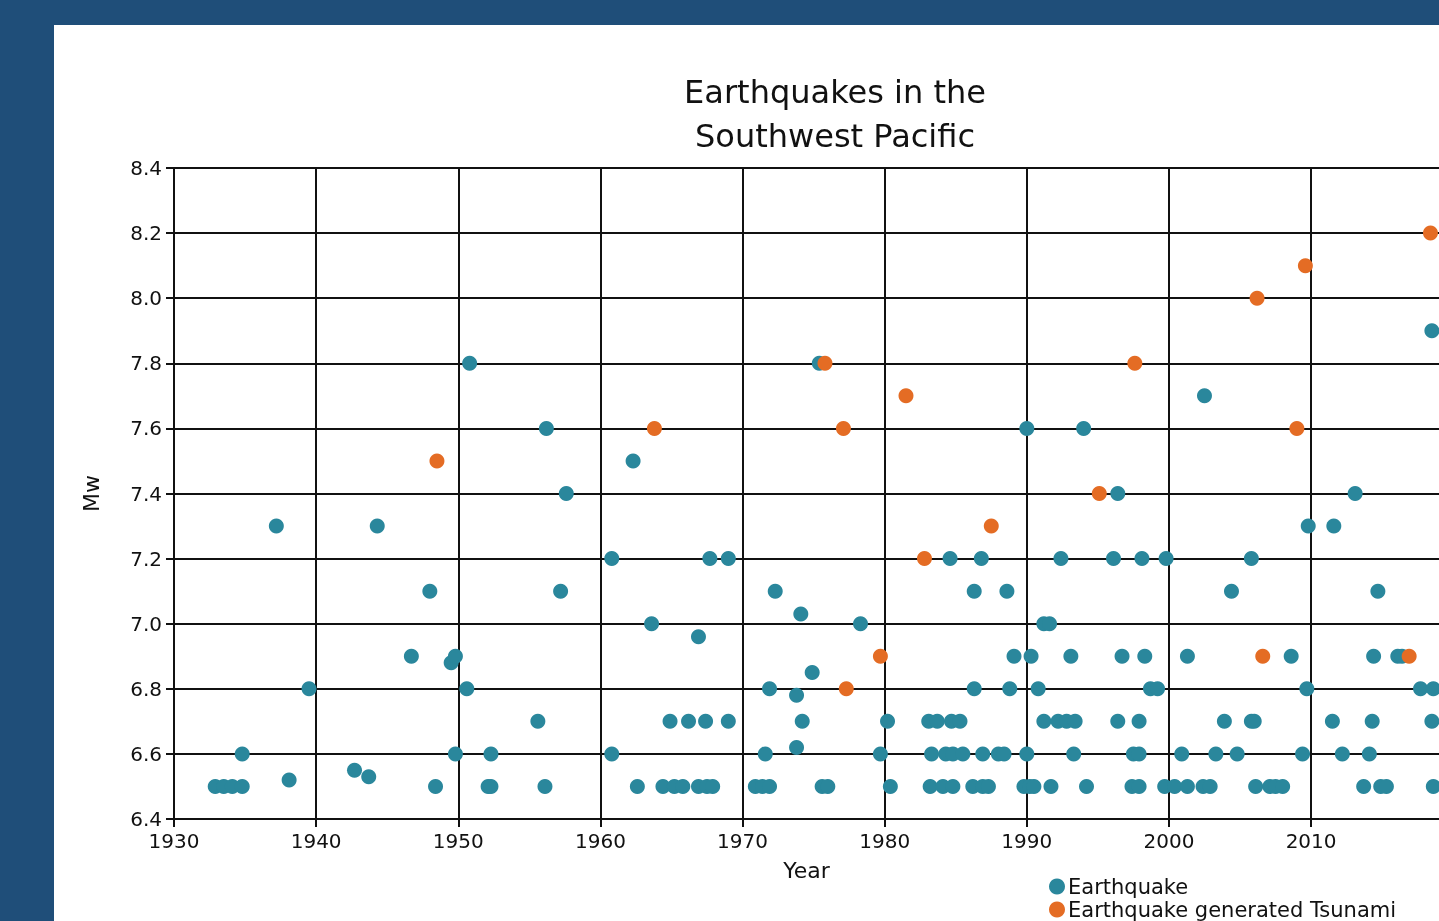  I want to click on y-tick-label: 6.4, so click(146, 819).